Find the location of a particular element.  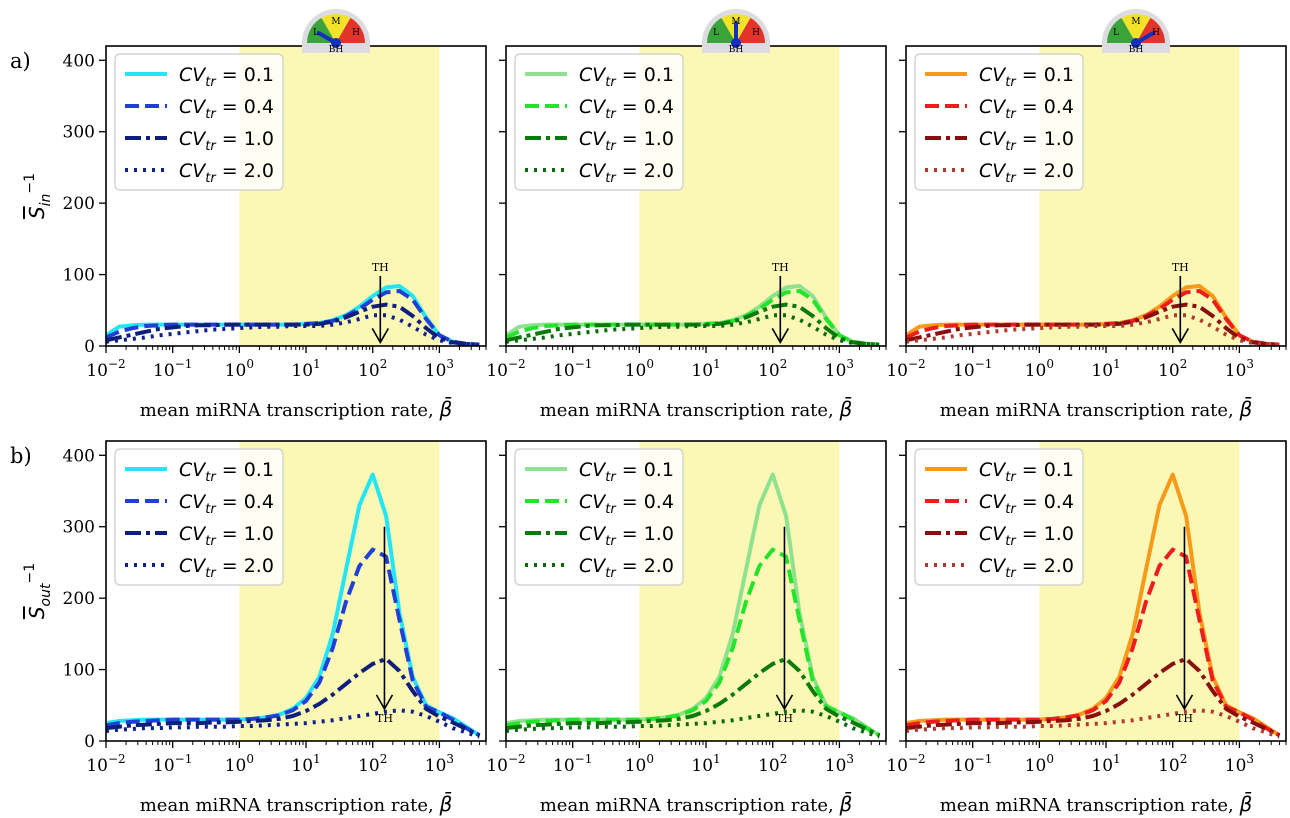

gauge-icons: L M H BH L M H BH L M H BH is located at coordinates (736, 32).